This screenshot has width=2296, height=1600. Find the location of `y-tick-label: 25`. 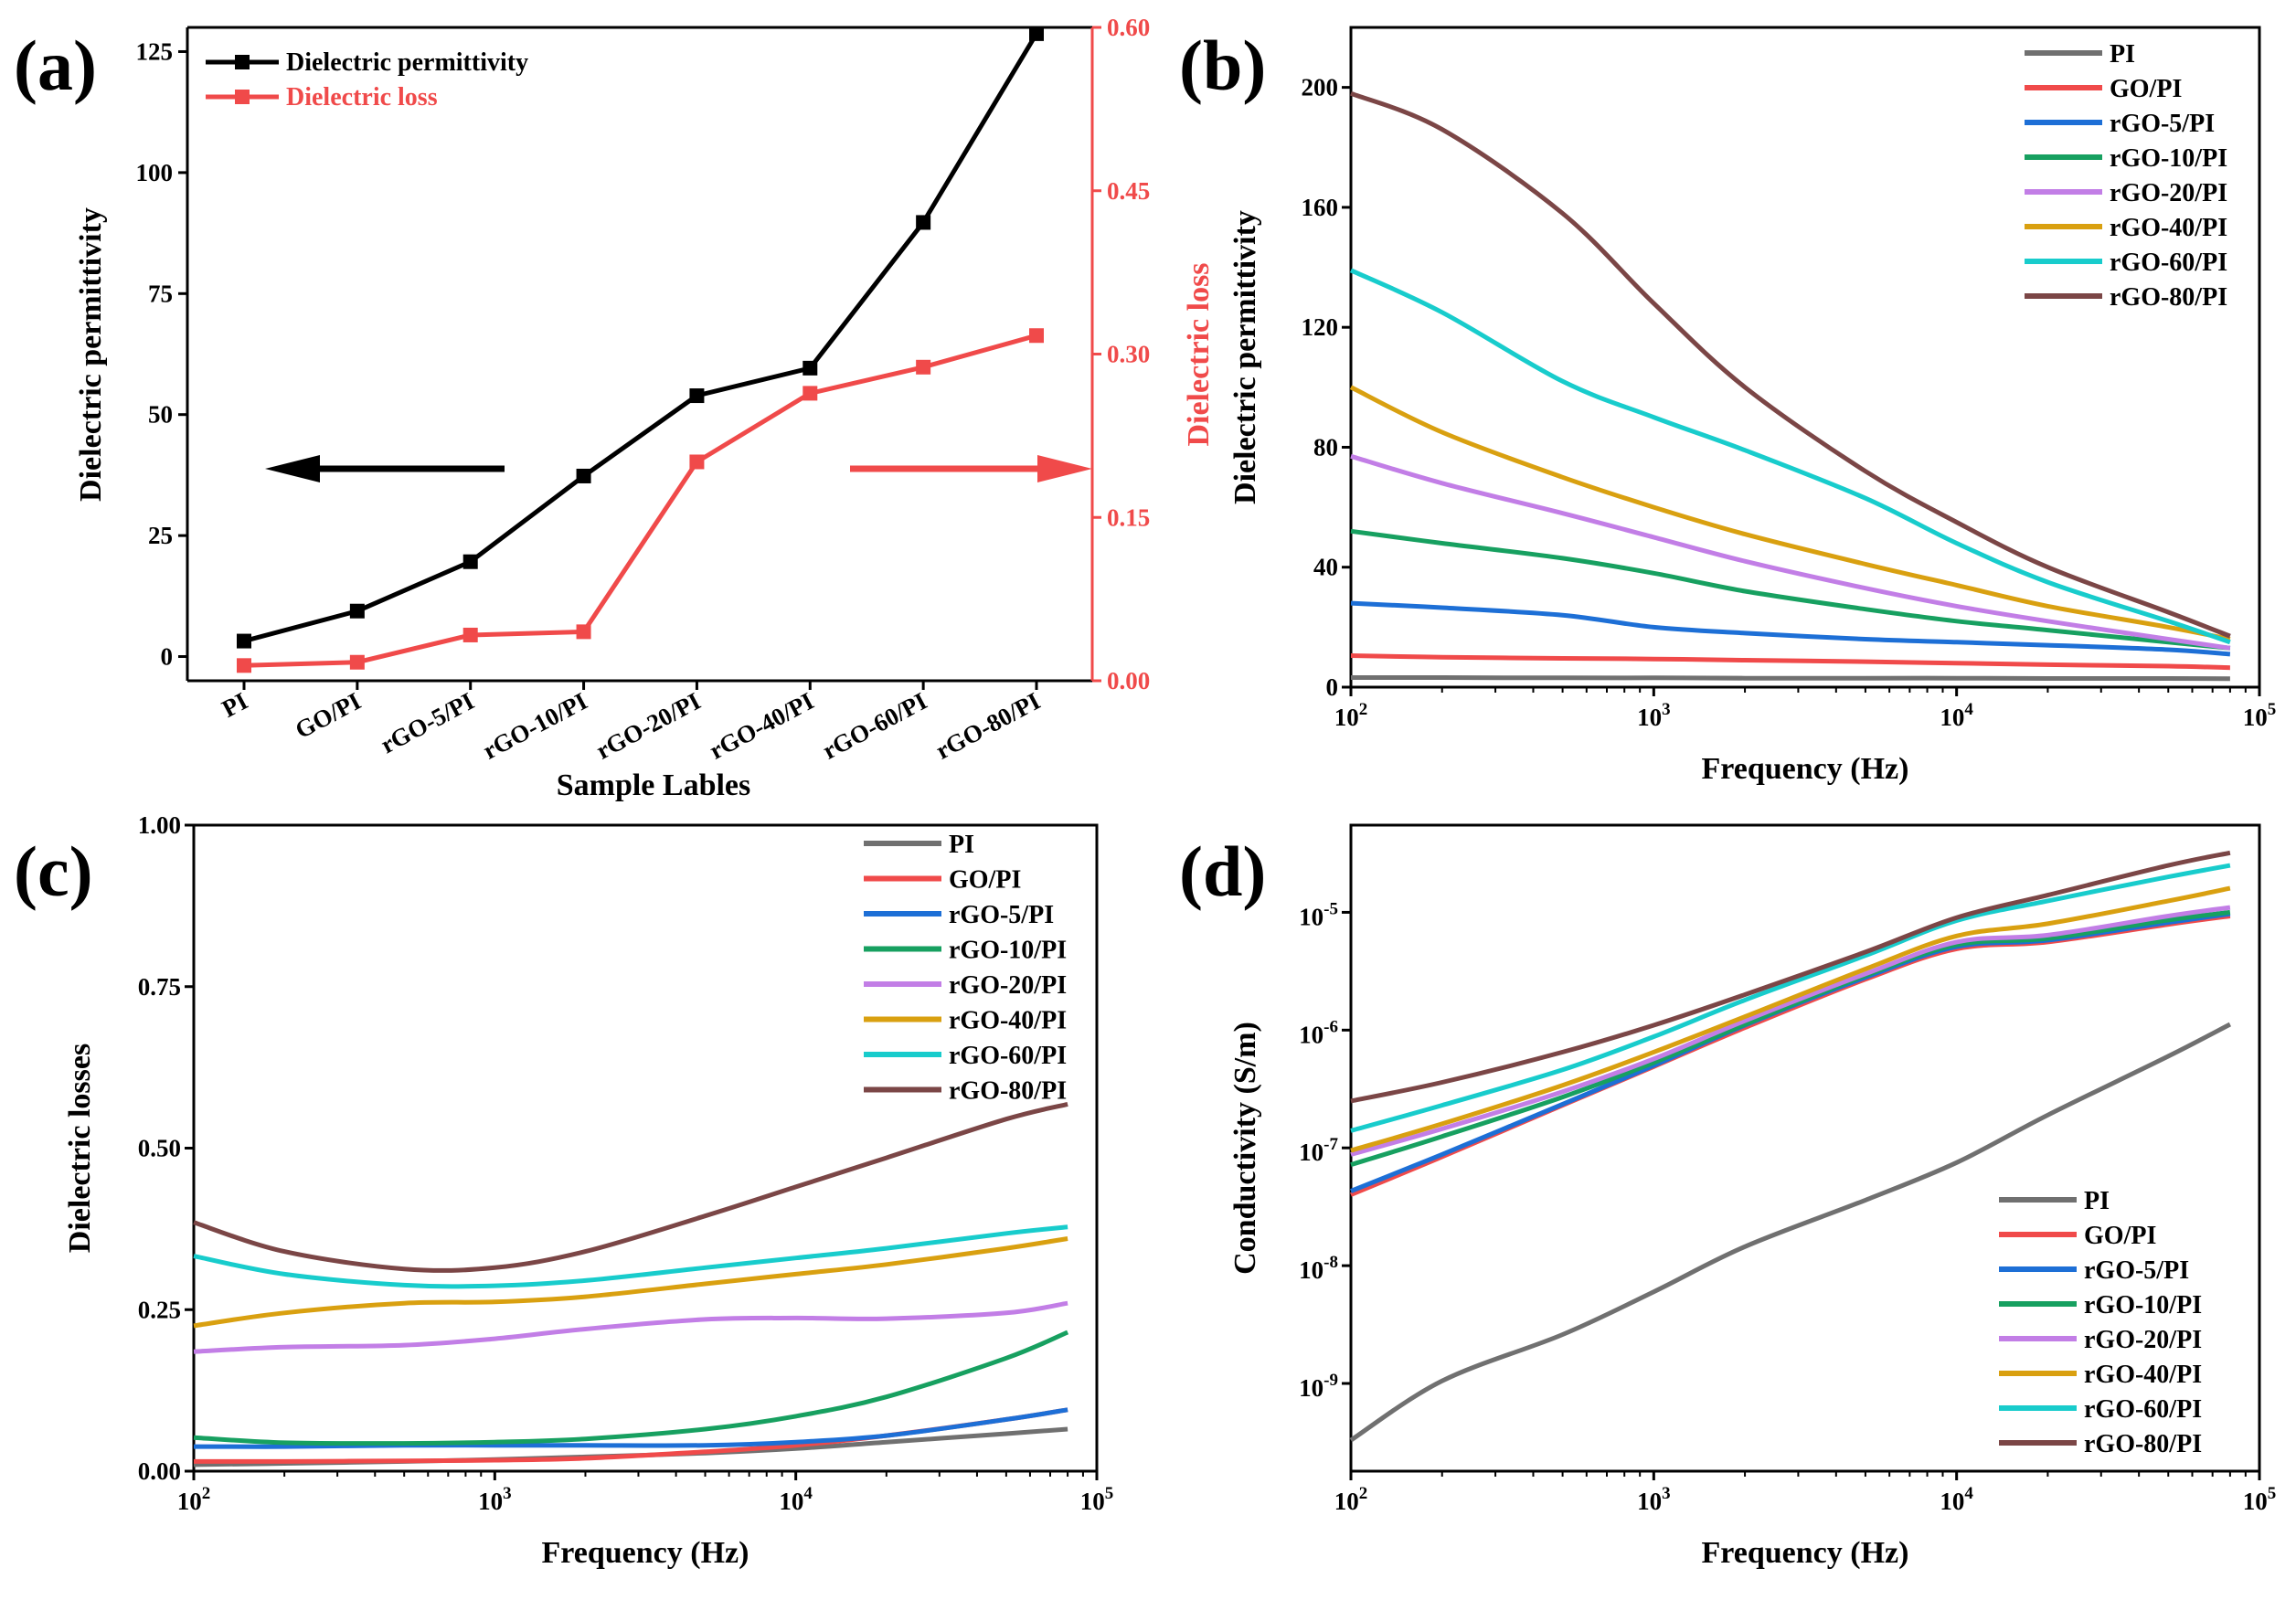

y-tick-label: 25 is located at coordinates (160, 536).